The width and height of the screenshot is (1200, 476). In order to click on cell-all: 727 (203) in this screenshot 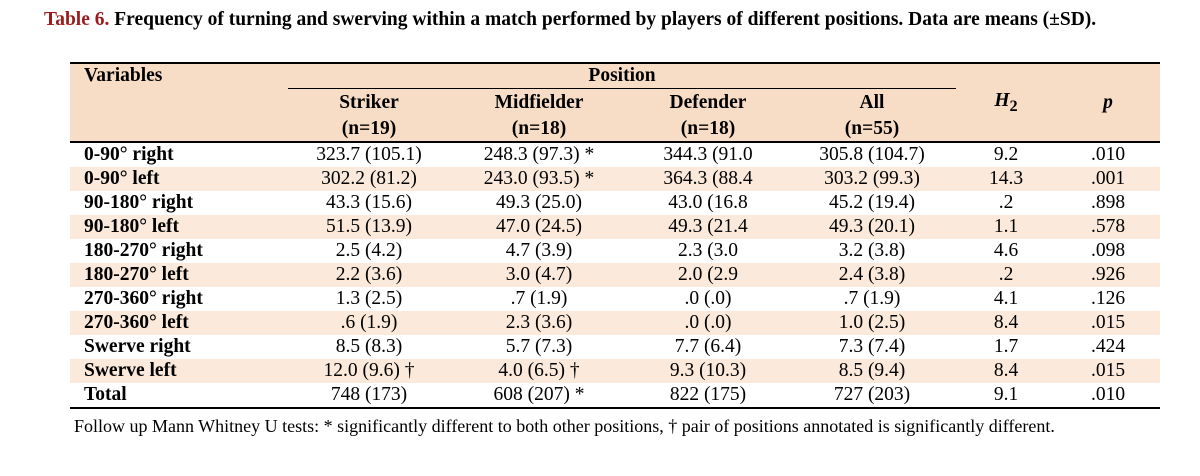, I will do `click(872, 396)`.